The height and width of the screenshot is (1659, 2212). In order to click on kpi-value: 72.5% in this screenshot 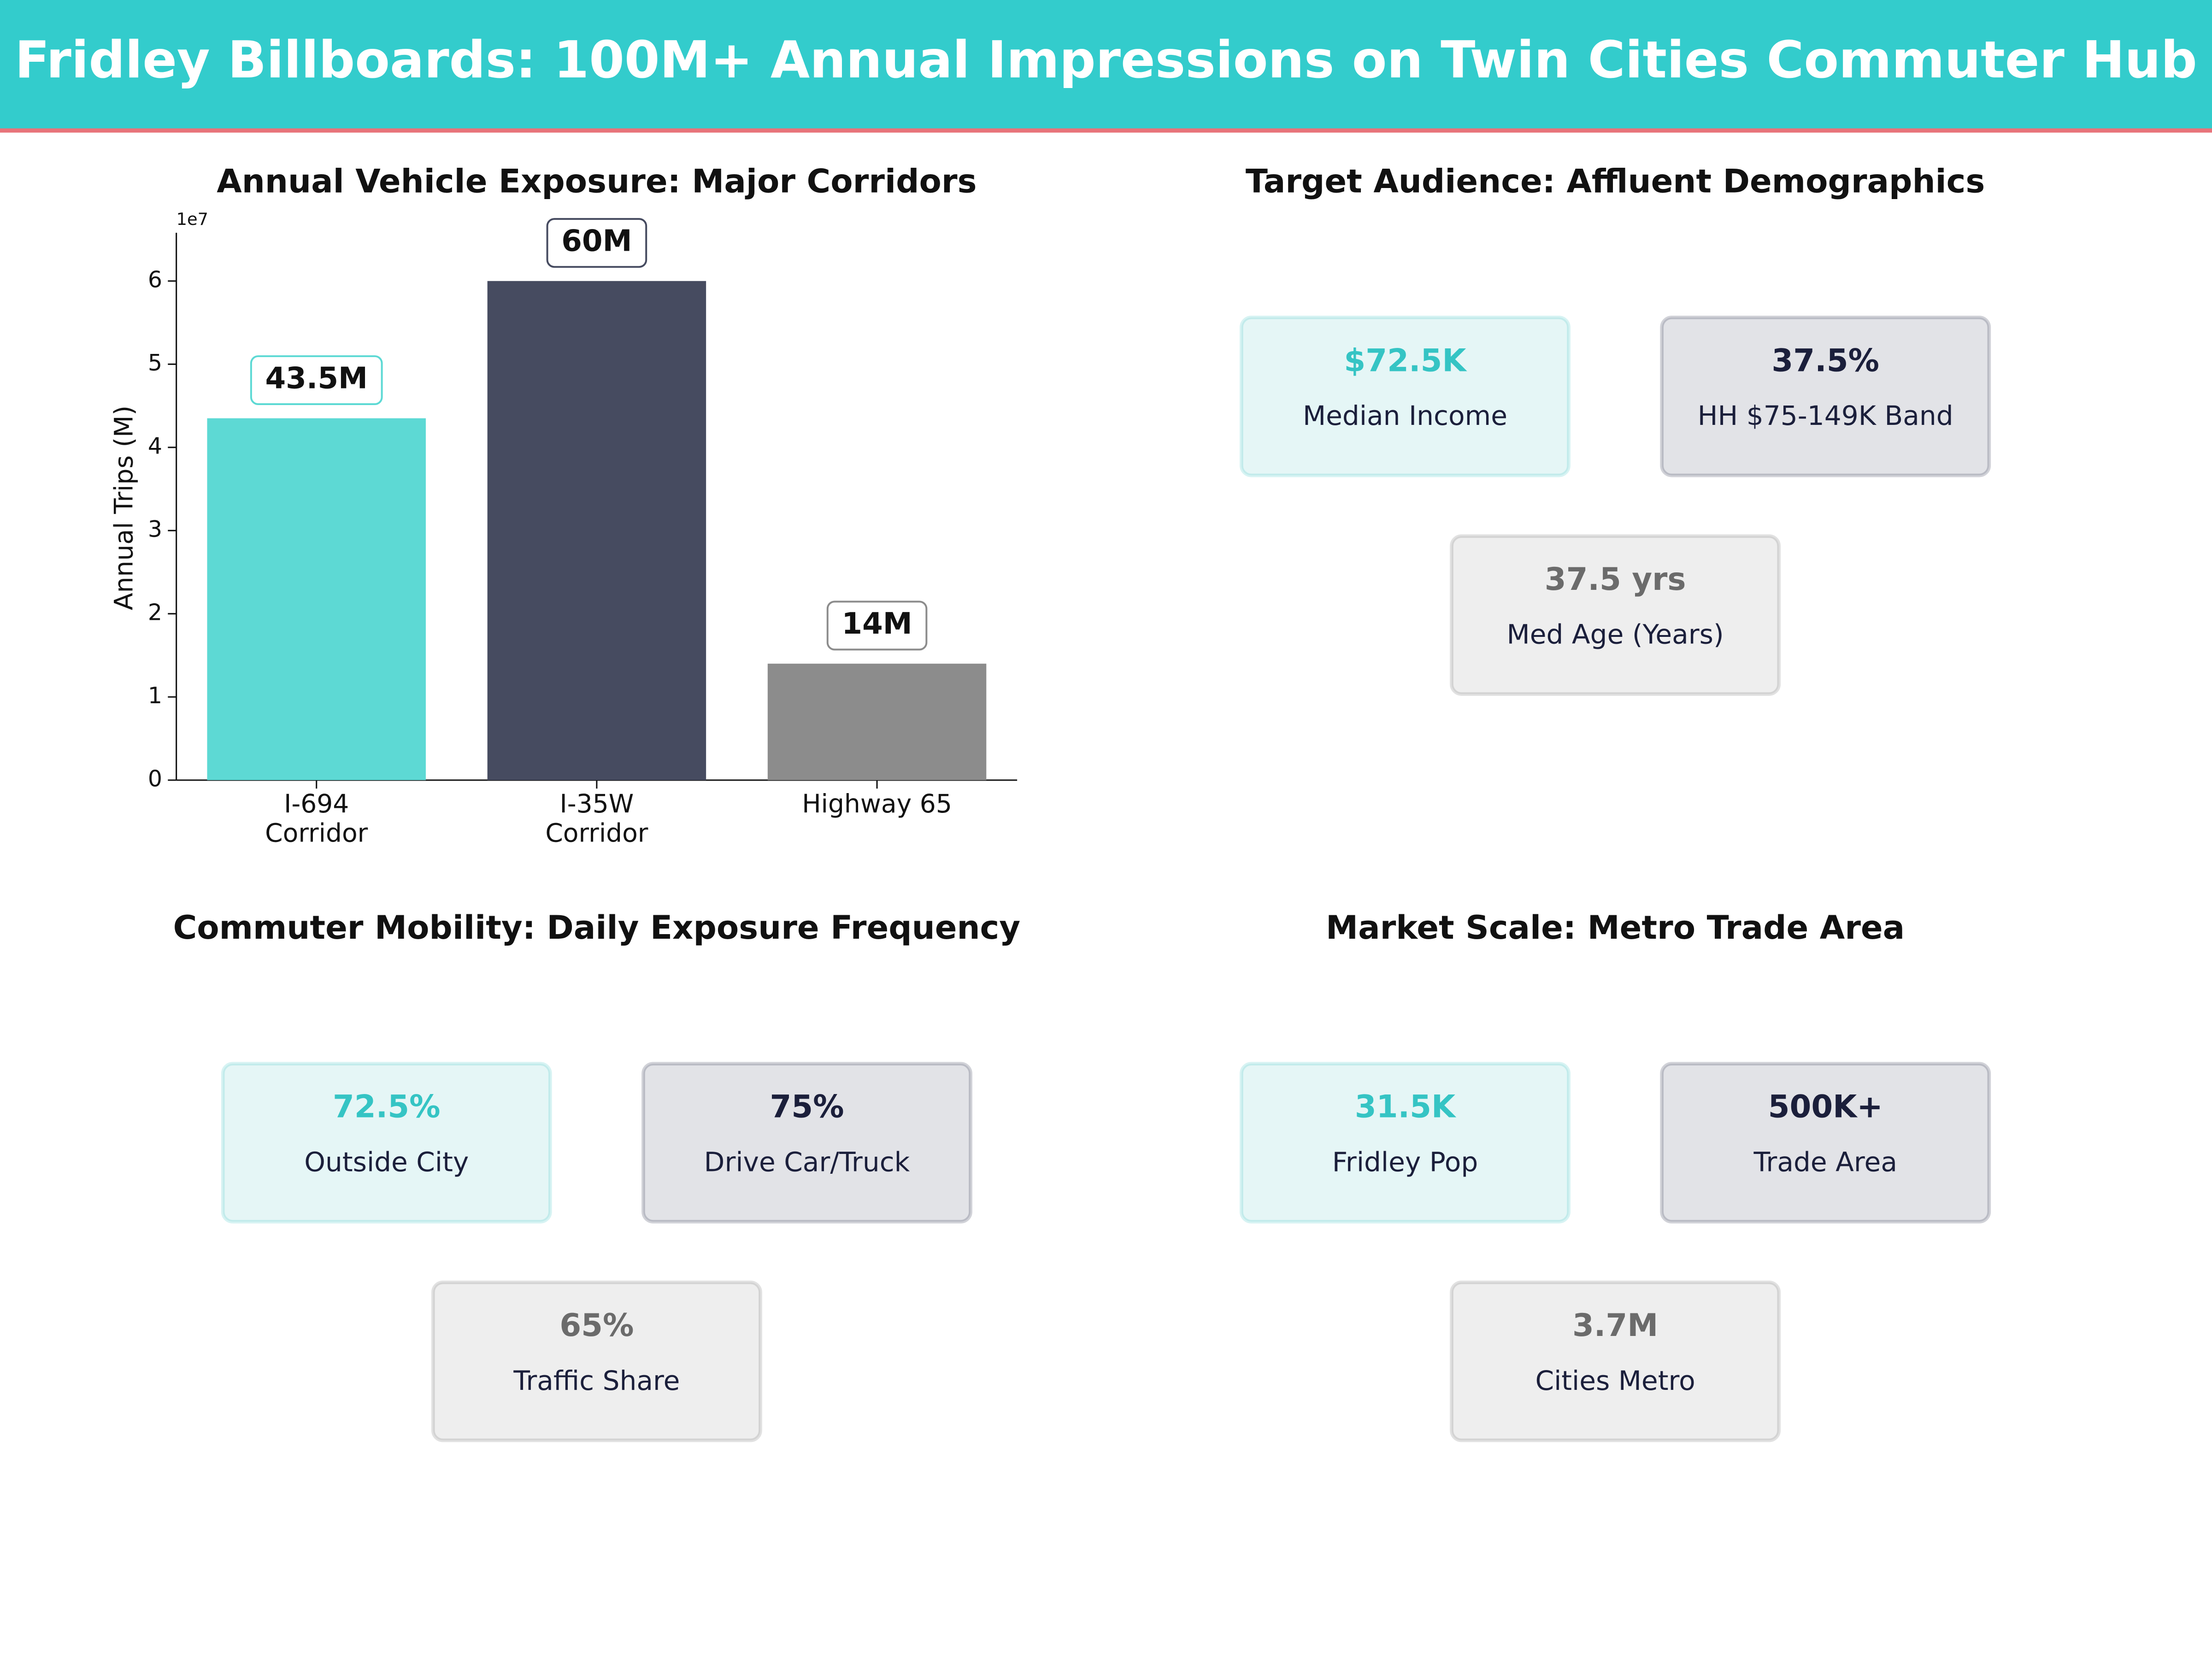, I will do `click(387, 1106)`.